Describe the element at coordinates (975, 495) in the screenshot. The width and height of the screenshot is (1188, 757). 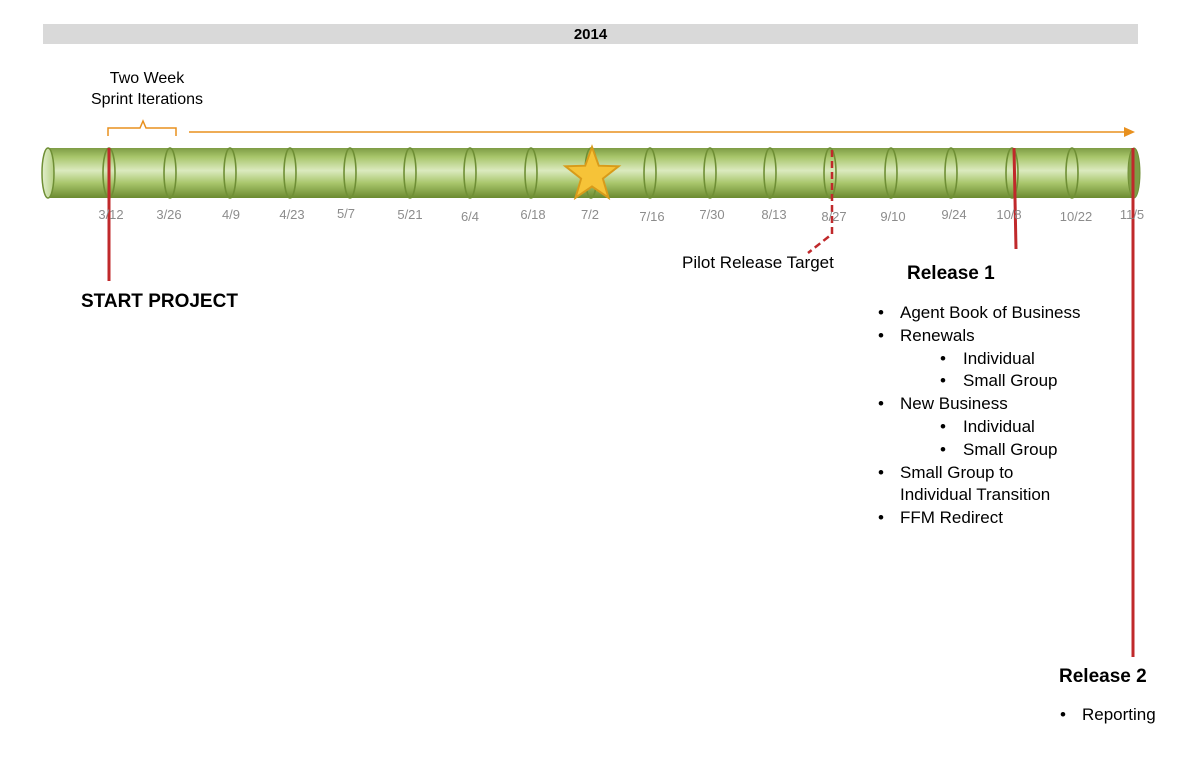
I see `feature-item: Individual Transition` at that location.